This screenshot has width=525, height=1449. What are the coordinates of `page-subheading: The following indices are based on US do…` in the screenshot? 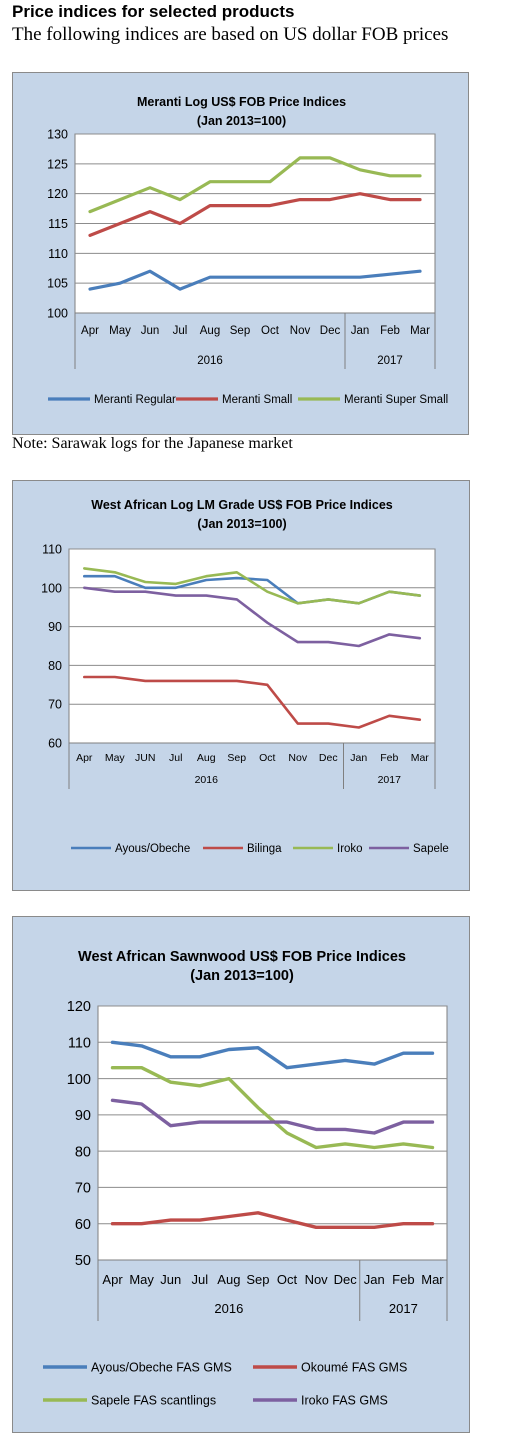 It's located at (230, 34).